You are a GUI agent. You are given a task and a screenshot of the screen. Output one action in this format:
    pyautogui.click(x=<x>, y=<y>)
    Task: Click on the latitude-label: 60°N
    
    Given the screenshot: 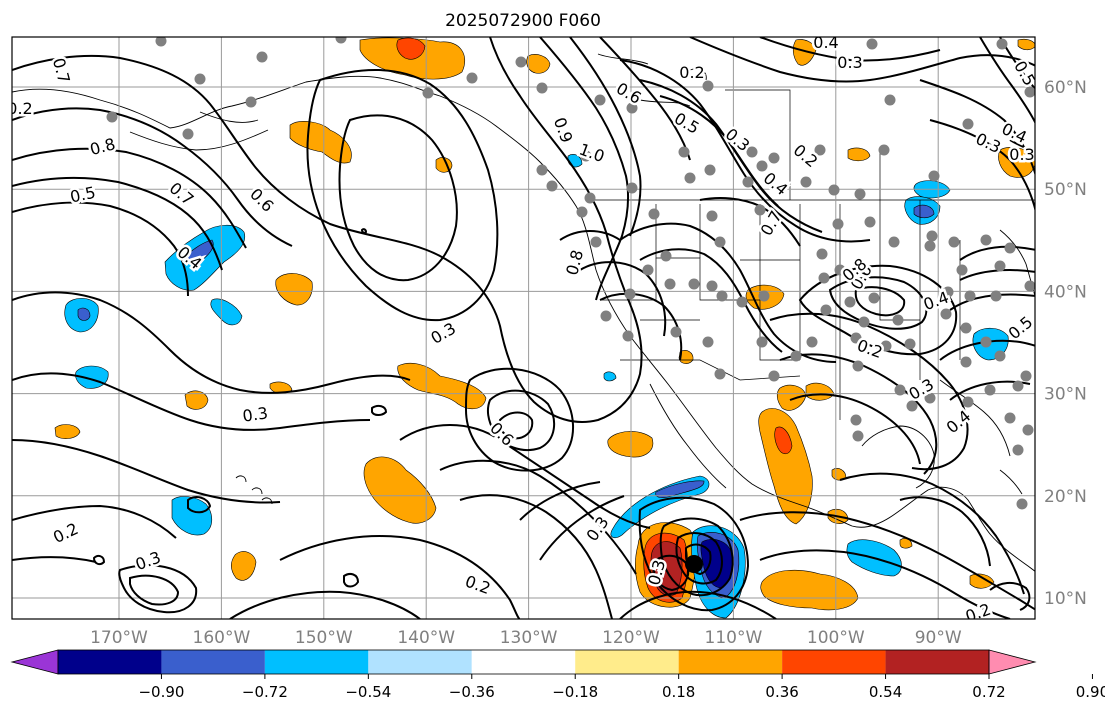 What is the action you would take?
    pyautogui.click(x=1065, y=88)
    